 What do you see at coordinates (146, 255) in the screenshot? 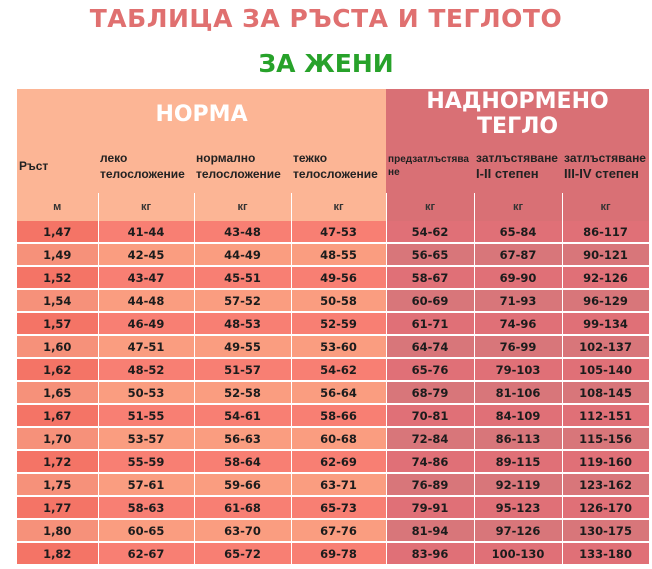
I see `weight-range-cell: 42-45` at bounding box center [146, 255].